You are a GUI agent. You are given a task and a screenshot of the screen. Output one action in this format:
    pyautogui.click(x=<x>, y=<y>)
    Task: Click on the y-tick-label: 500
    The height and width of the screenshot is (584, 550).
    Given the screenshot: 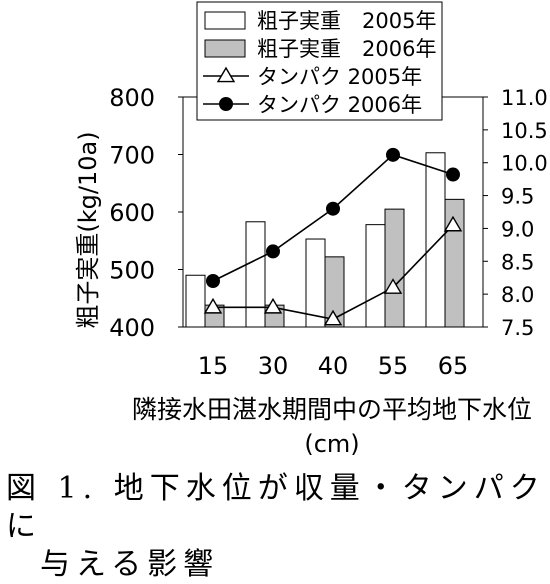 What is the action you would take?
    pyautogui.click(x=132, y=271)
    